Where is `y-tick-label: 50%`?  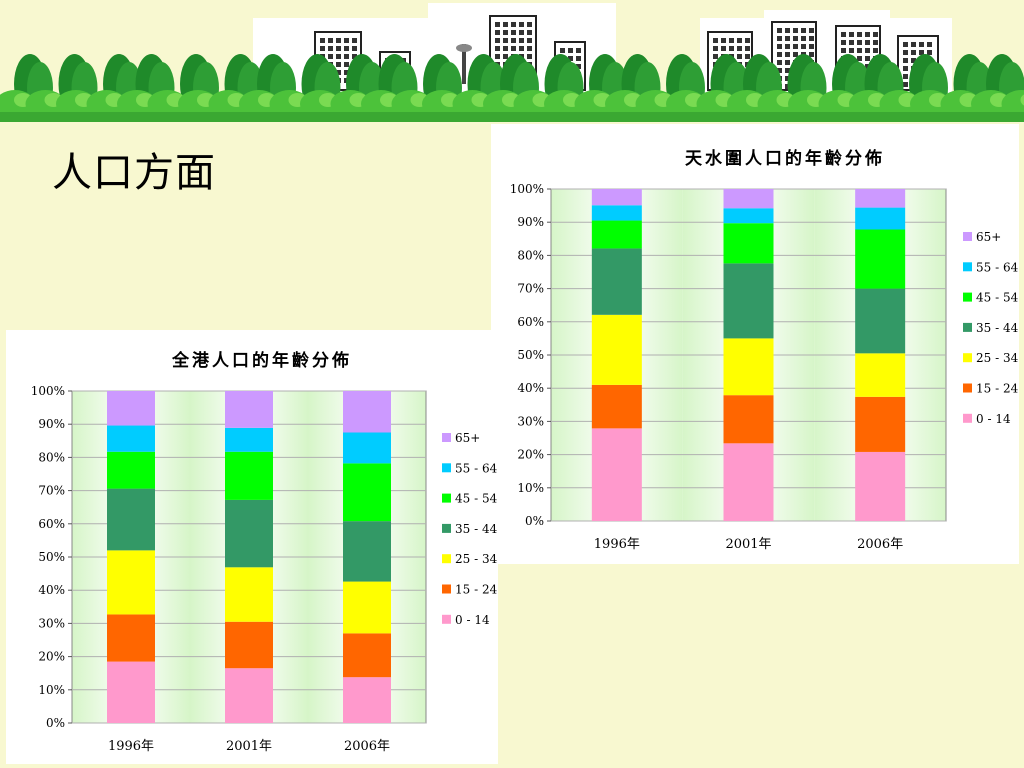
y-tick-label: 50% is located at coordinates (51, 557).